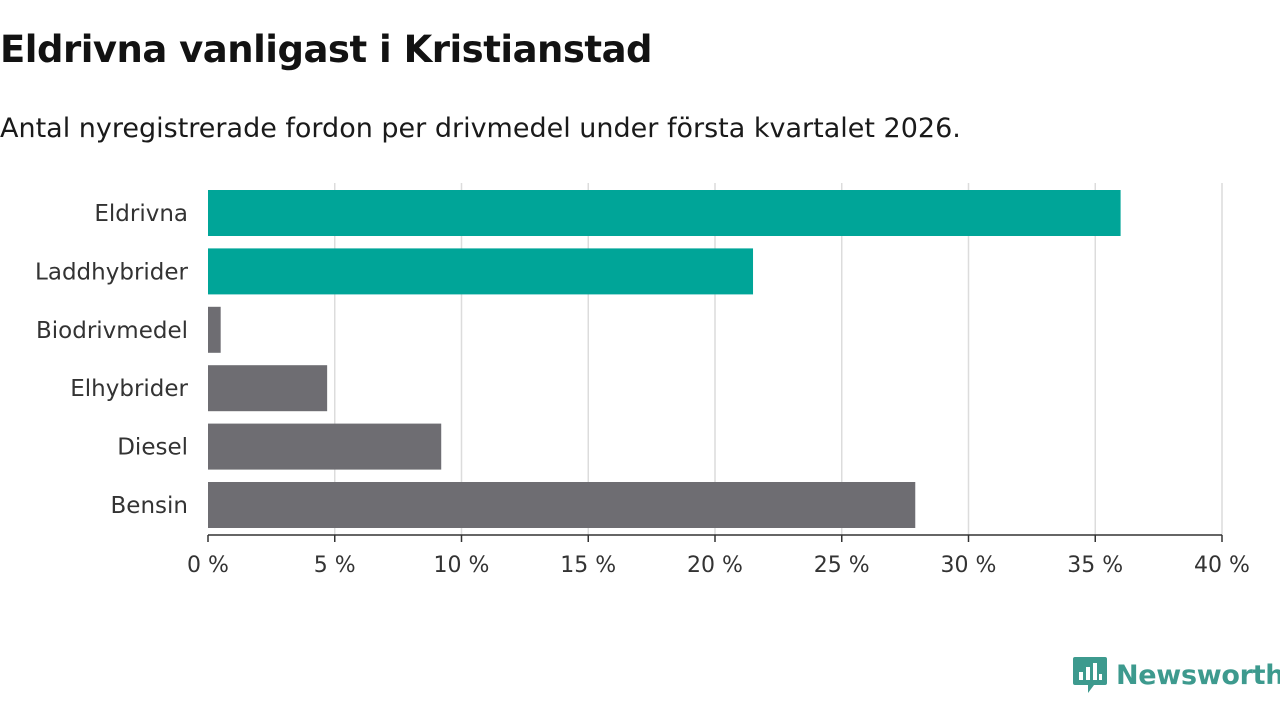 The image size is (1280, 720). What do you see at coordinates (326, 49) in the screenshot?
I see `chart-title: Eldrivna vanligast i Kristianstad` at bounding box center [326, 49].